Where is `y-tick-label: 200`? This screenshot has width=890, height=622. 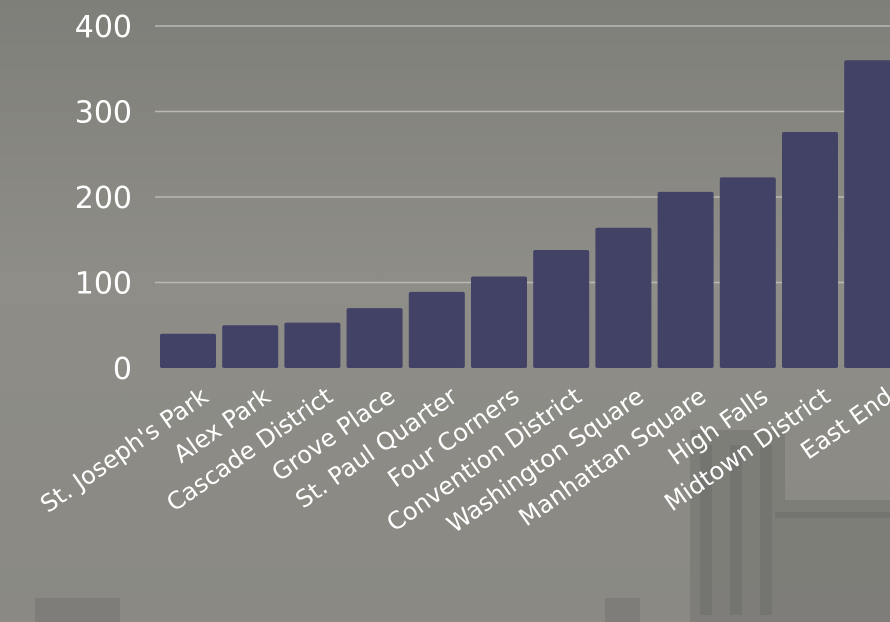
y-tick-label: 200 is located at coordinates (103, 198).